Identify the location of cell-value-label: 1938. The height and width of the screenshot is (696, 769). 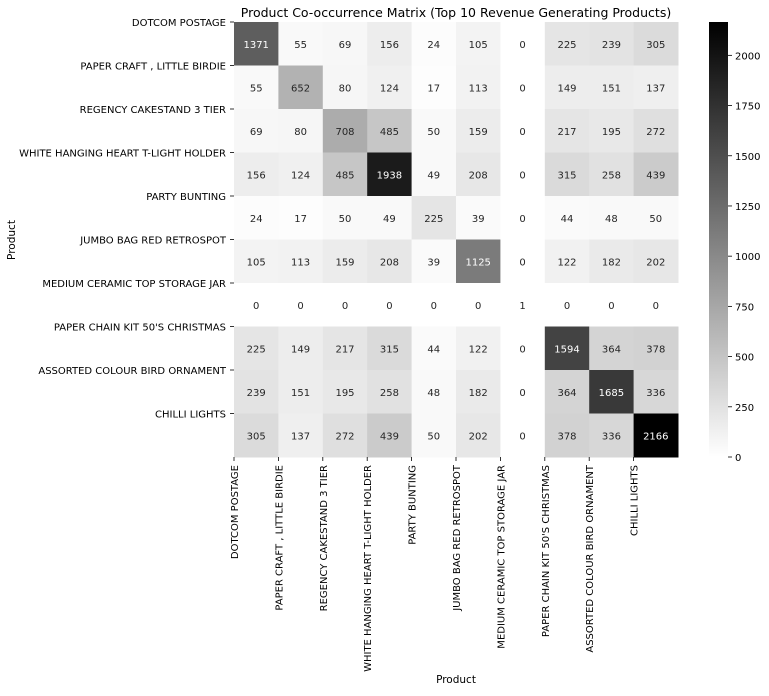
(389, 175).